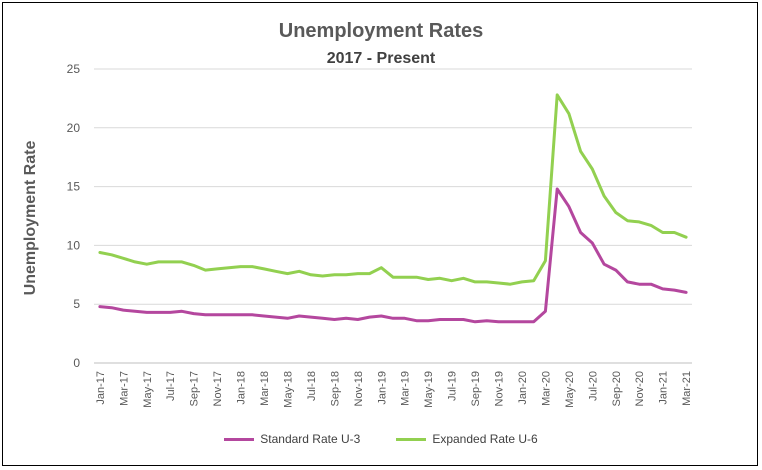  What do you see at coordinates (381, 31) in the screenshot?
I see `chart-title: Unemployment Rates` at bounding box center [381, 31].